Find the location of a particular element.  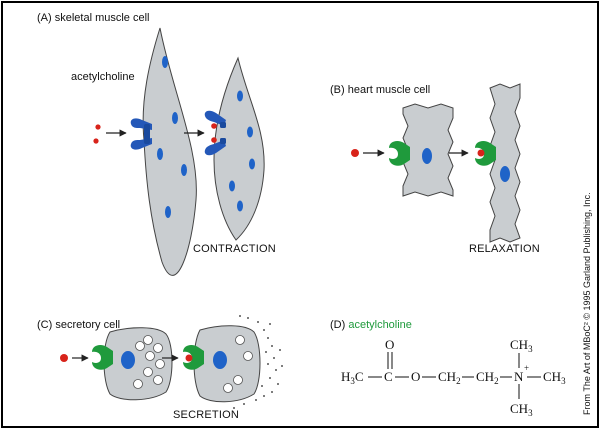

carbonyl-carbon: C is located at coordinates (388, 376).